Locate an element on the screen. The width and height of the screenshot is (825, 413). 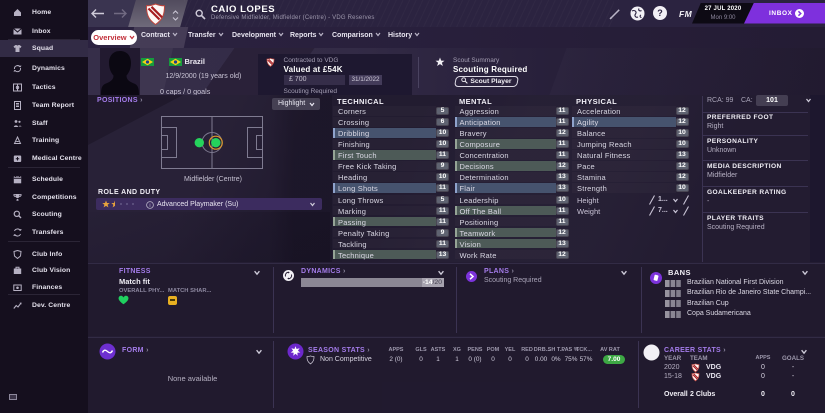
svg-text: i is located at coordinates (149, 206).